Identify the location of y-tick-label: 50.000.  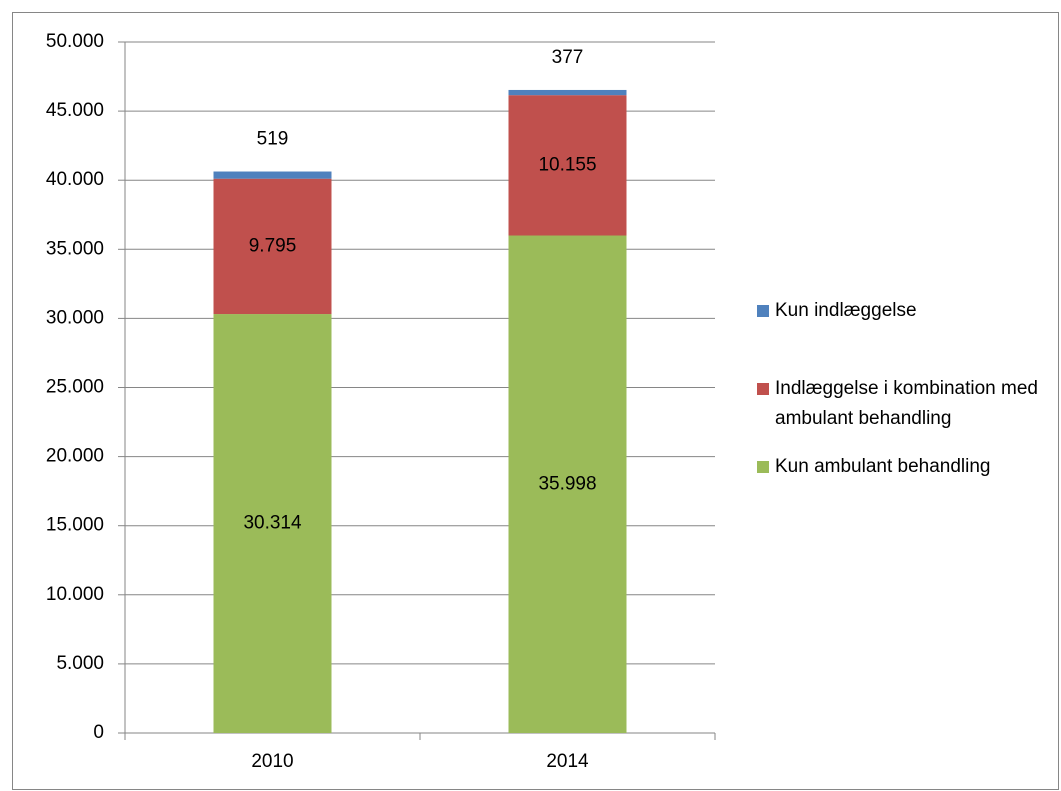
(75, 41).